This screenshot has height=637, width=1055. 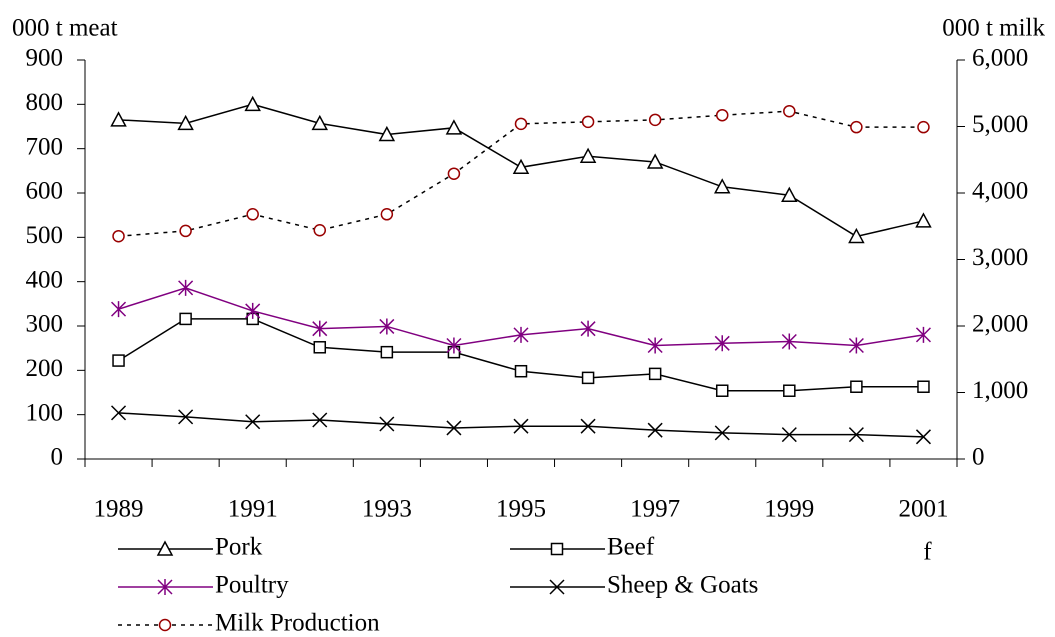 What do you see at coordinates (45, 146) in the screenshot?
I see `y-tick-label: 700` at bounding box center [45, 146].